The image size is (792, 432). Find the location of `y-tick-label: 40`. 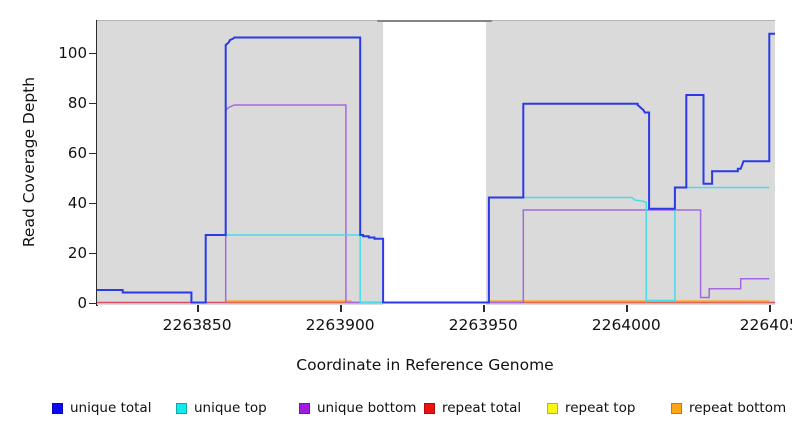

y-tick-label: 40 is located at coordinates (77, 202).